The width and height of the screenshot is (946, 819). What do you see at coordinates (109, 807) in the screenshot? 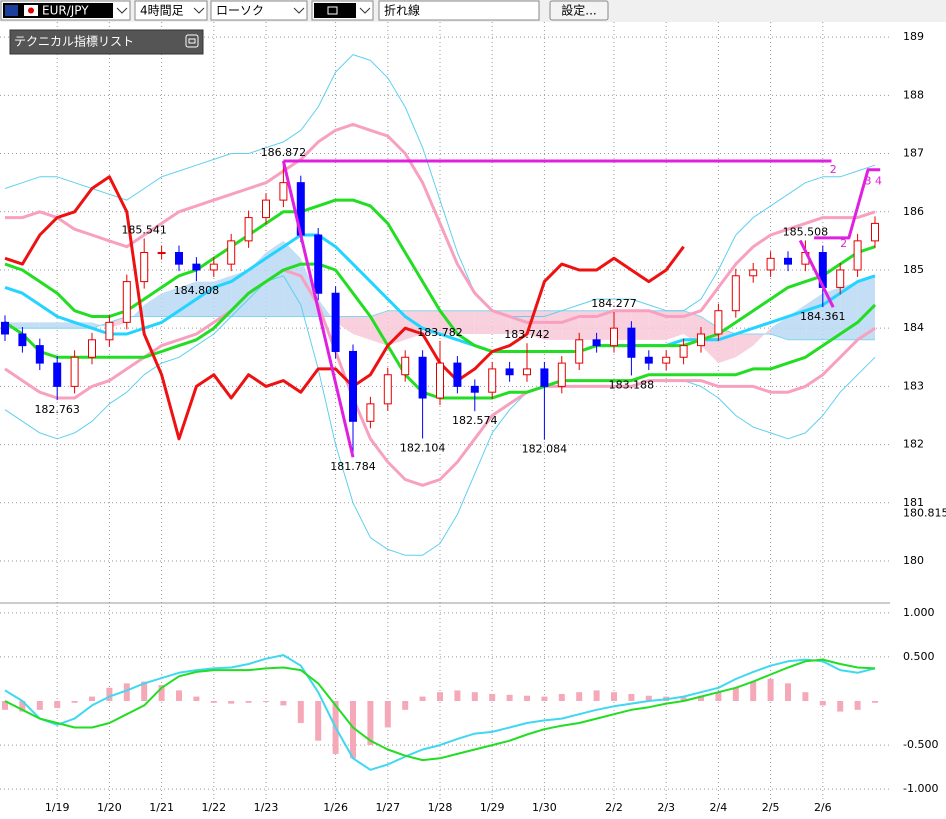
I see `x-tick-label: 1/20` at bounding box center [109, 807].